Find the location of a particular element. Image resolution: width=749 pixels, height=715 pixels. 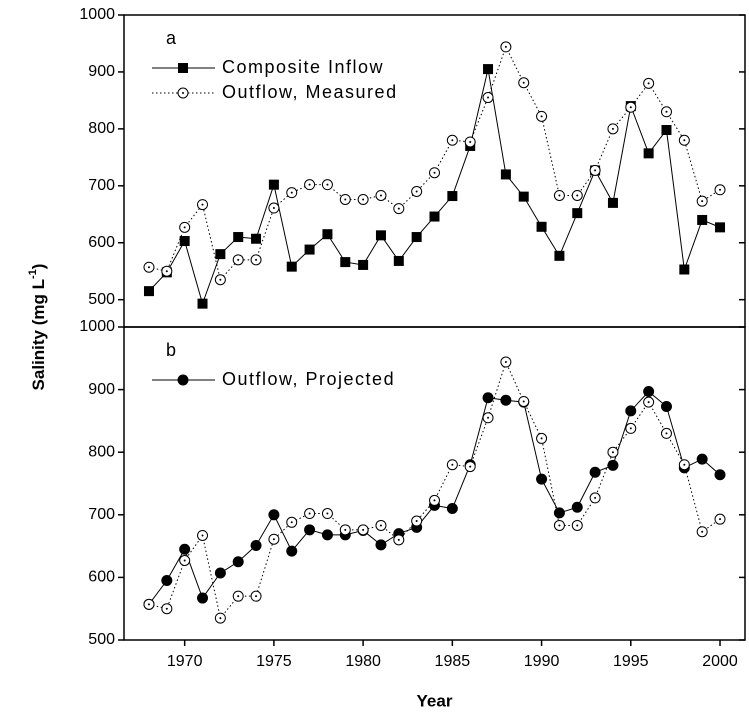

x-tick-label: 2000 is located at coordinates (720, 661).